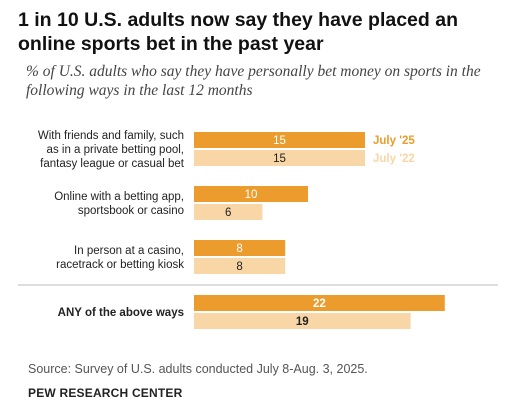 The image size is (516, 407). I want to click on bar-value-label: 19, so click(302, 322).